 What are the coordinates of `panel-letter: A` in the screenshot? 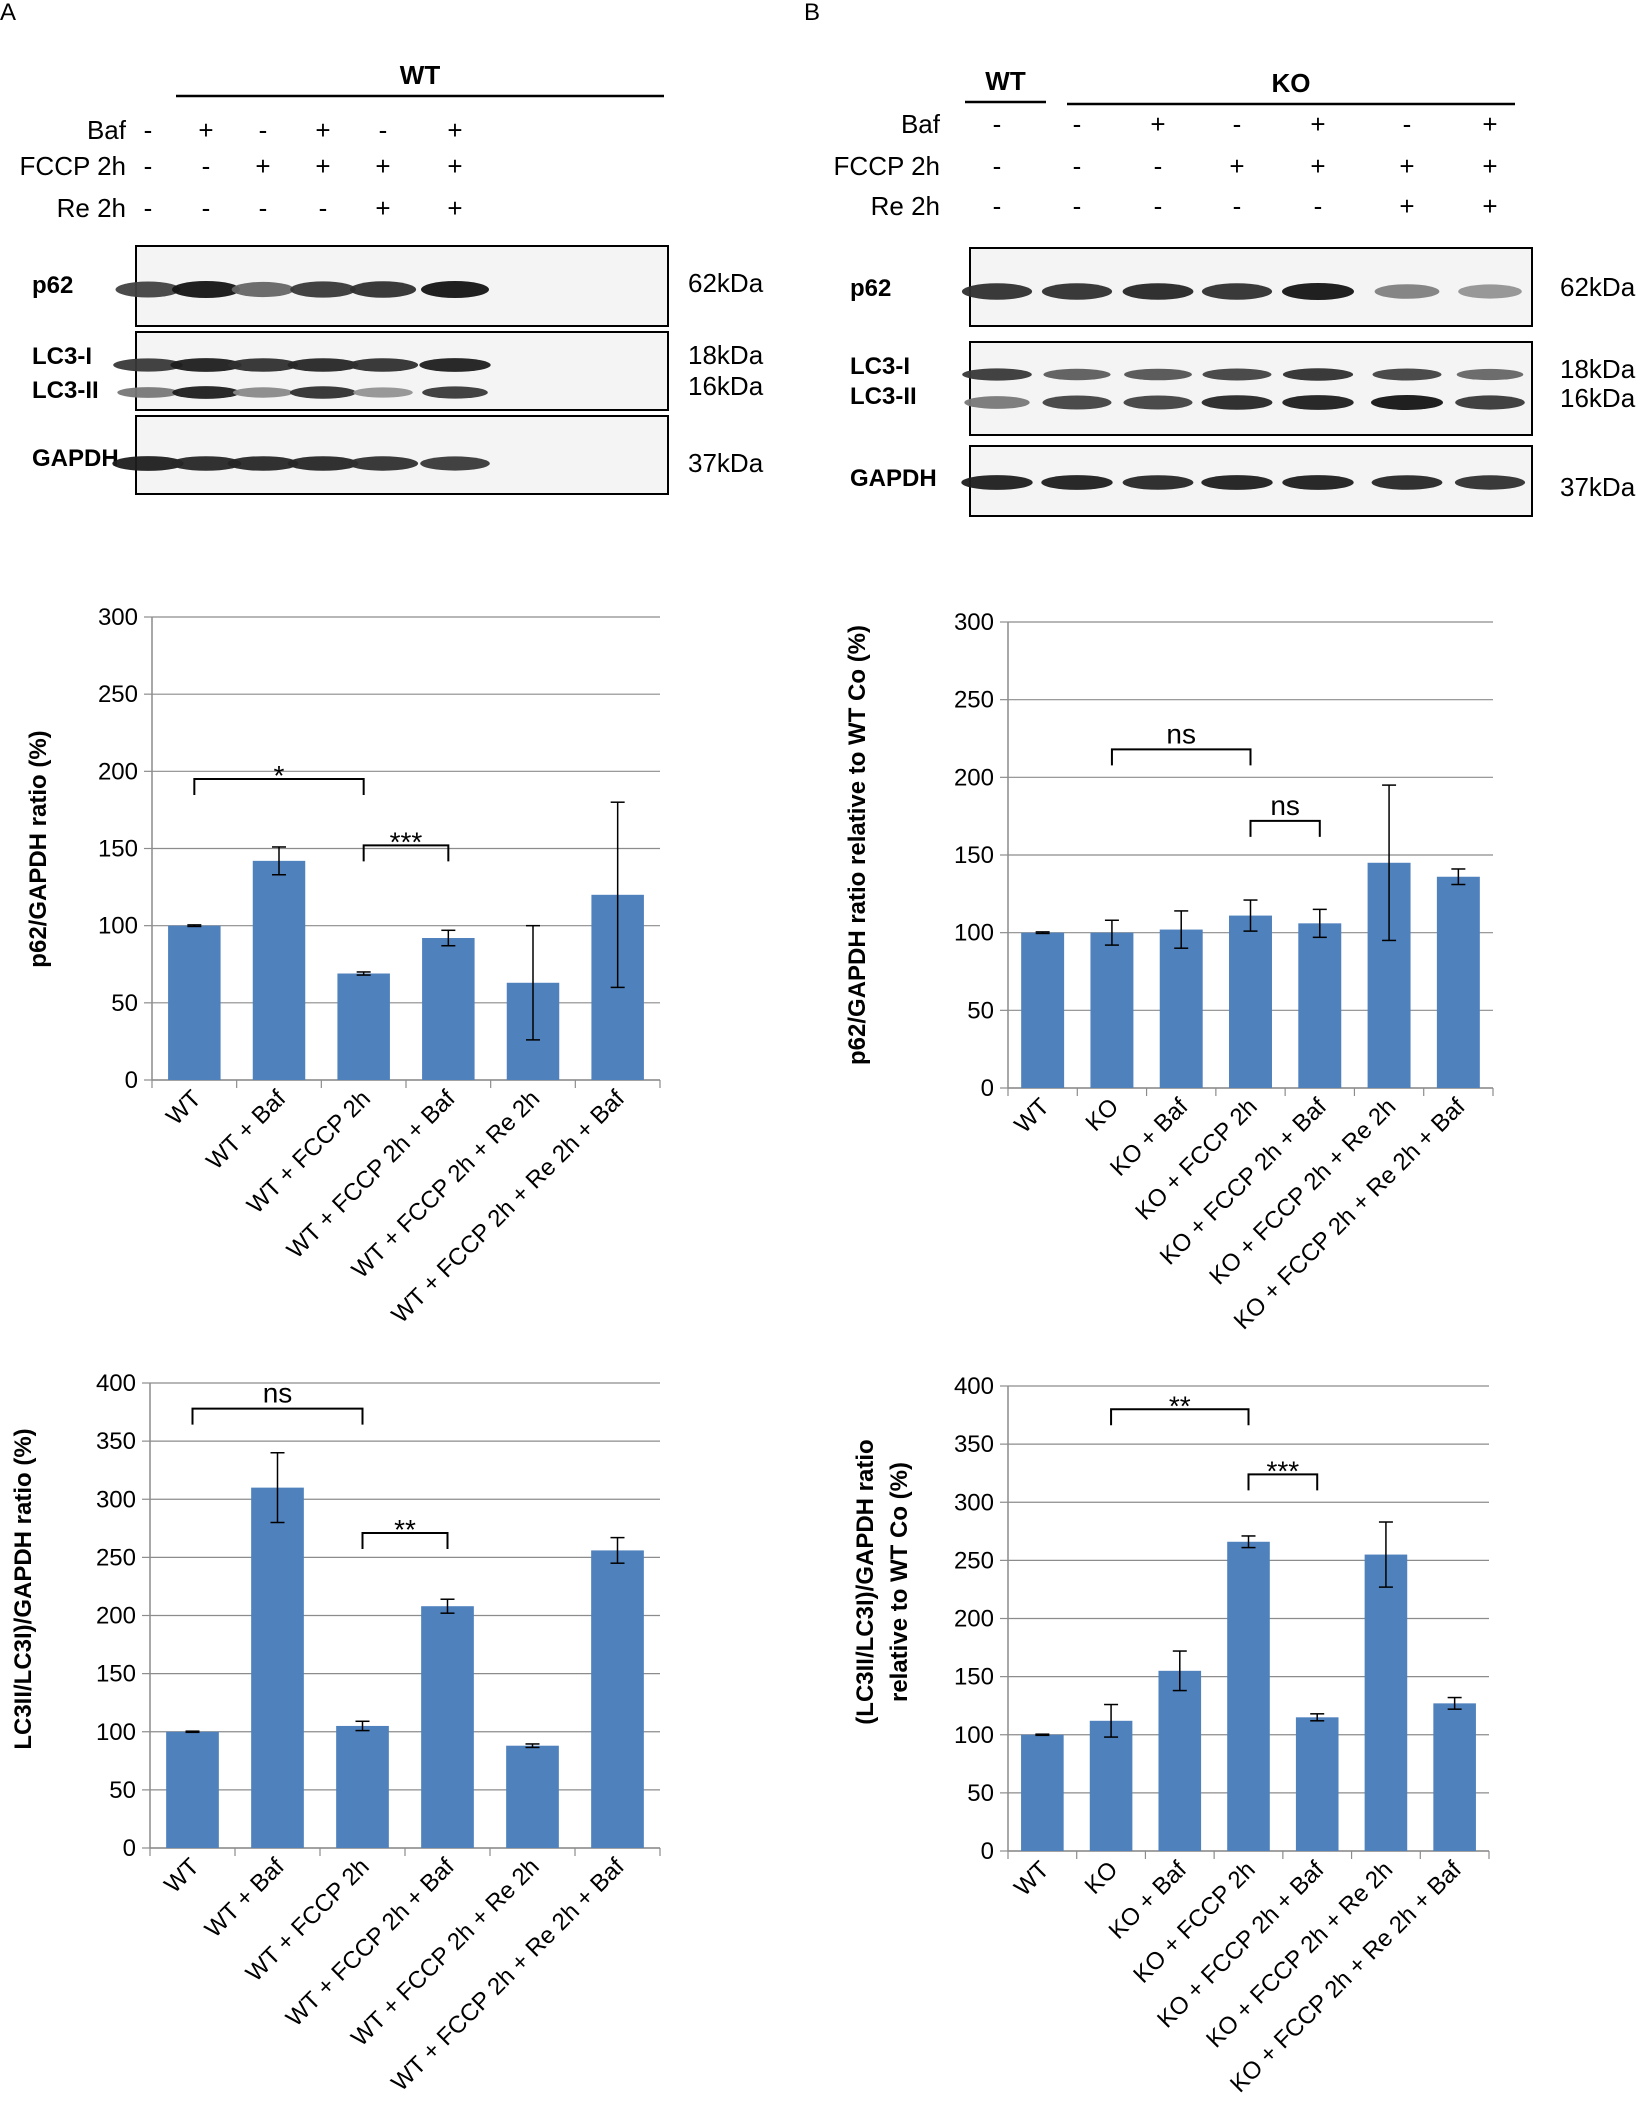 It's located at (8, 13).